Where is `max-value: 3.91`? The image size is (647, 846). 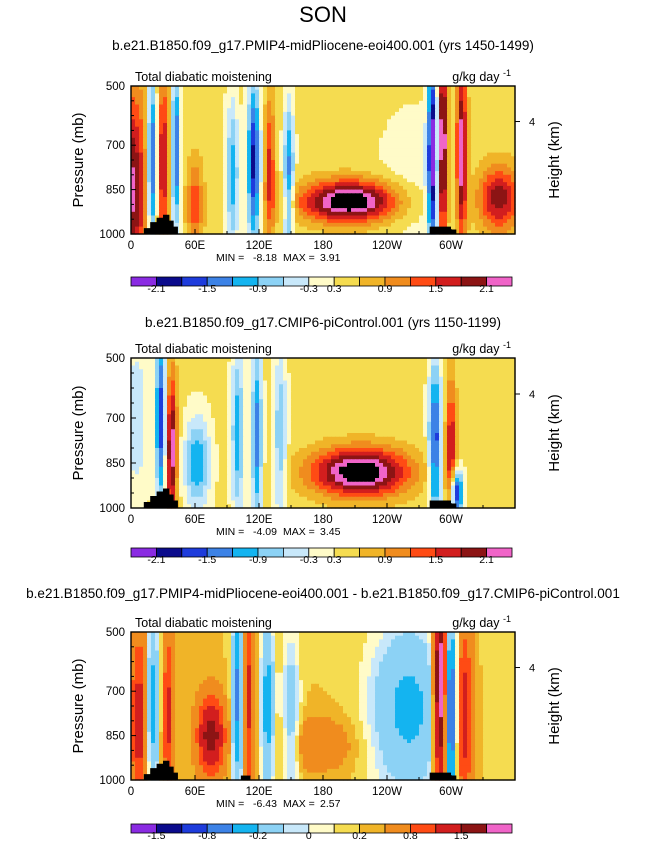 max-value: 3.91 is located at coordinates (330, 258).